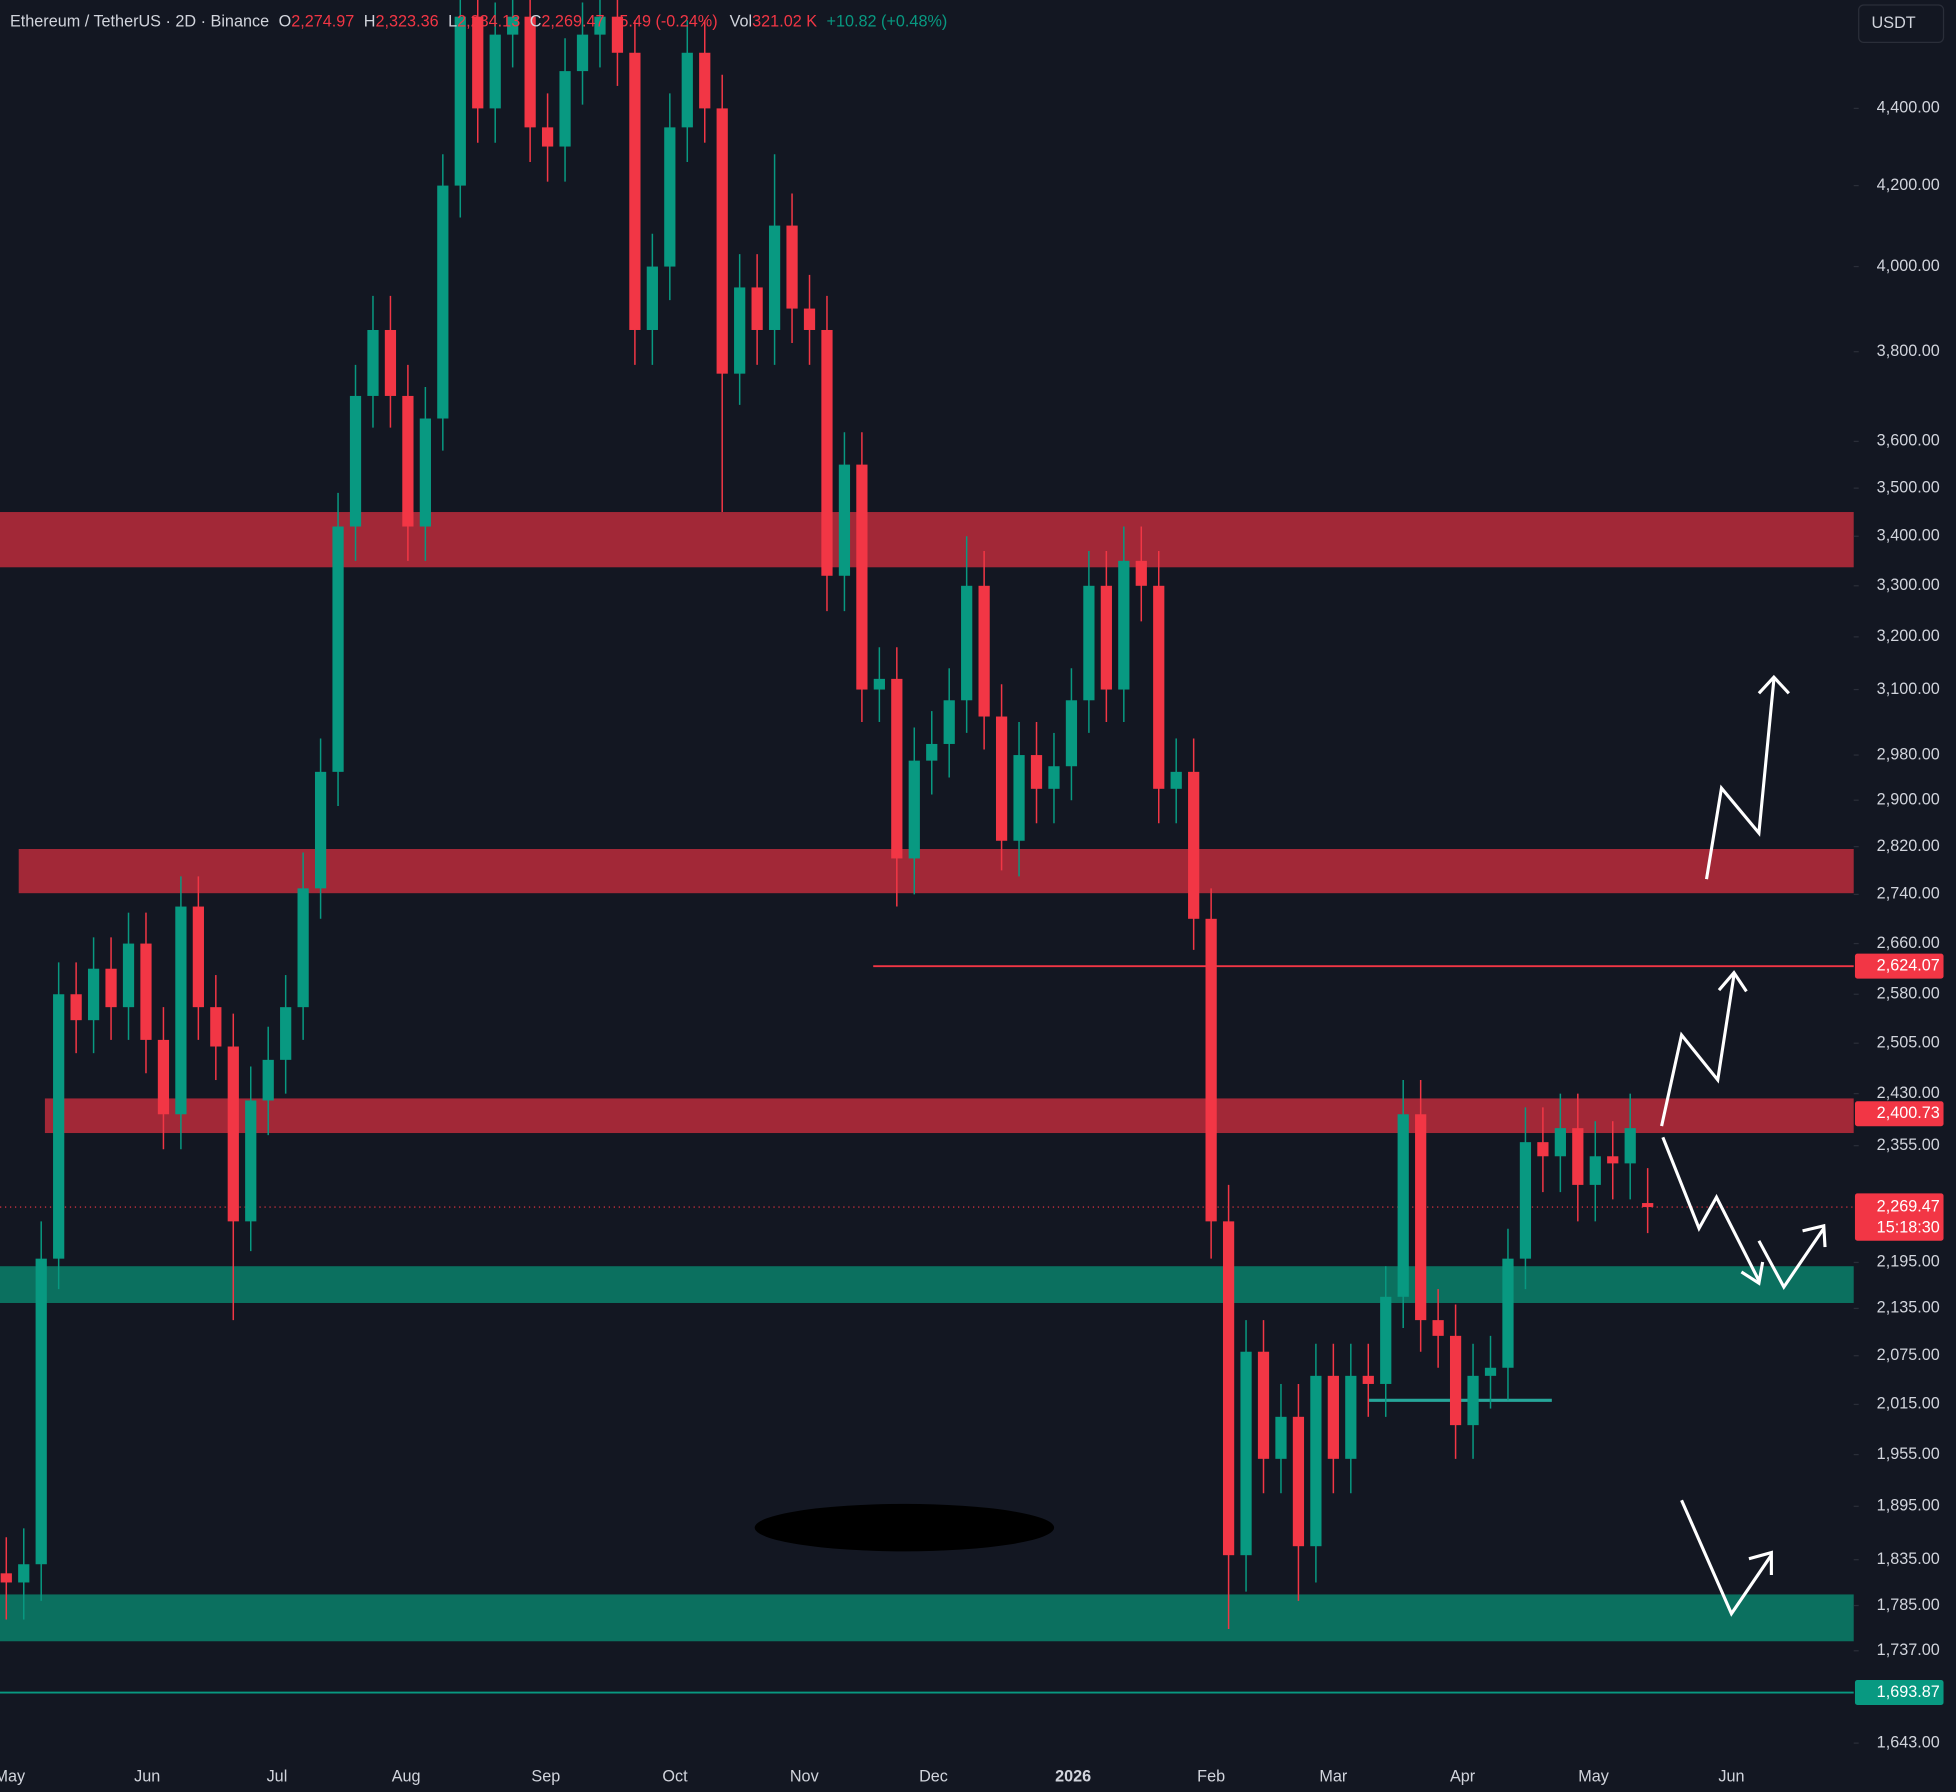 This screenshot has height=1792, width=1956. I want to click on y-tick-label: 1,737.00, so click(1908, 1650).